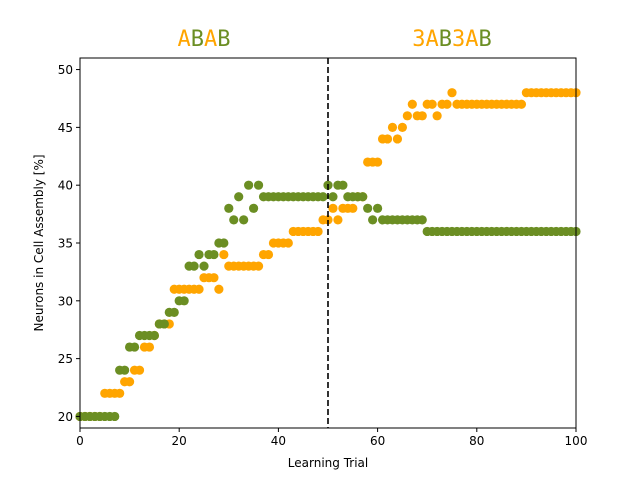 The width and height of the screenshot is (640, 480). Describe the element at coordinates (476, 441) in the screenshot. I see `x-tick-label: 80` at that location.